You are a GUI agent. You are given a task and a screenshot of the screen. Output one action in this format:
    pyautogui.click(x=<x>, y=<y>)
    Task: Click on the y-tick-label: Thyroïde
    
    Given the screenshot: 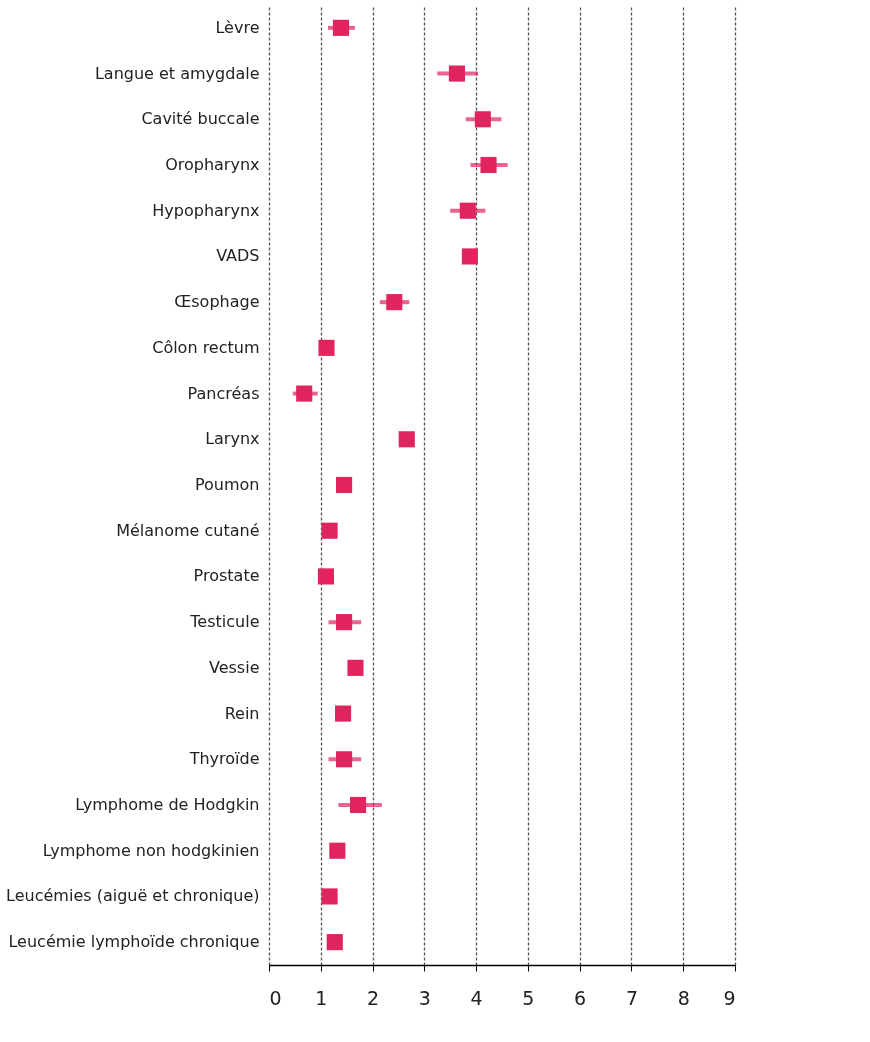 What is the action you would take?
    pyautogui.click(x=224, y=759)
    